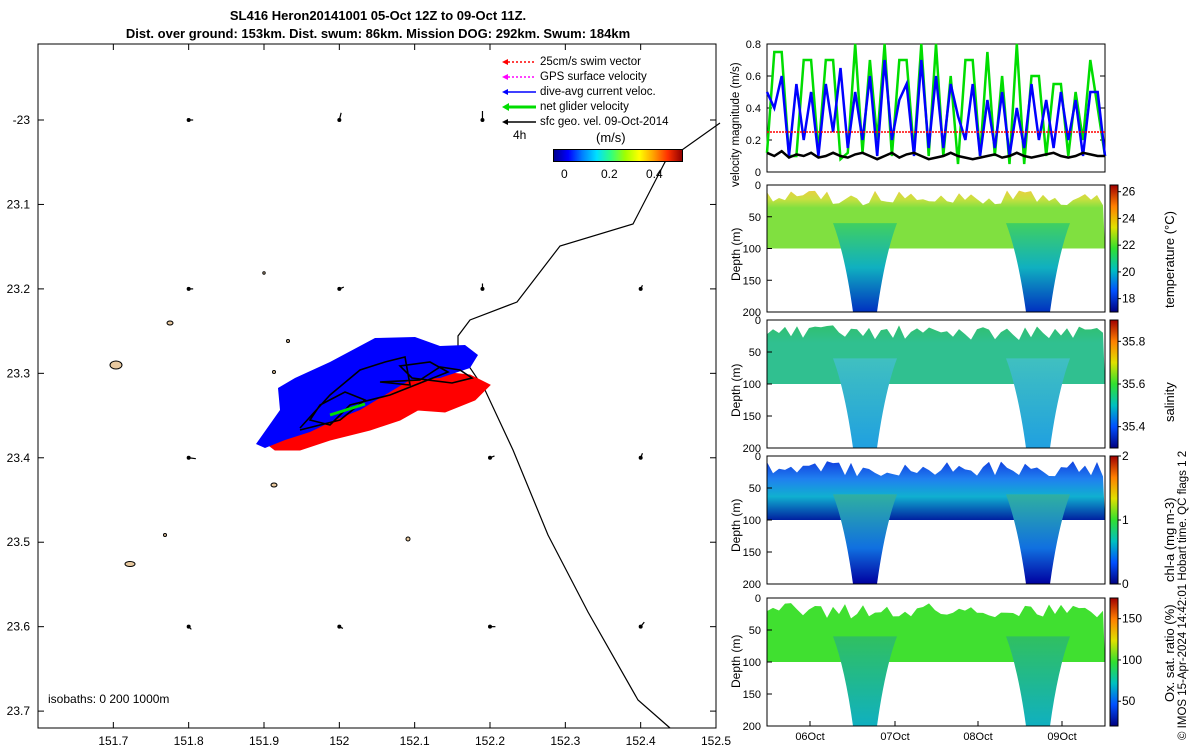  Describe the element at coordinates (260, 419) in the screenshot. I see `reef-outlines` at that location.